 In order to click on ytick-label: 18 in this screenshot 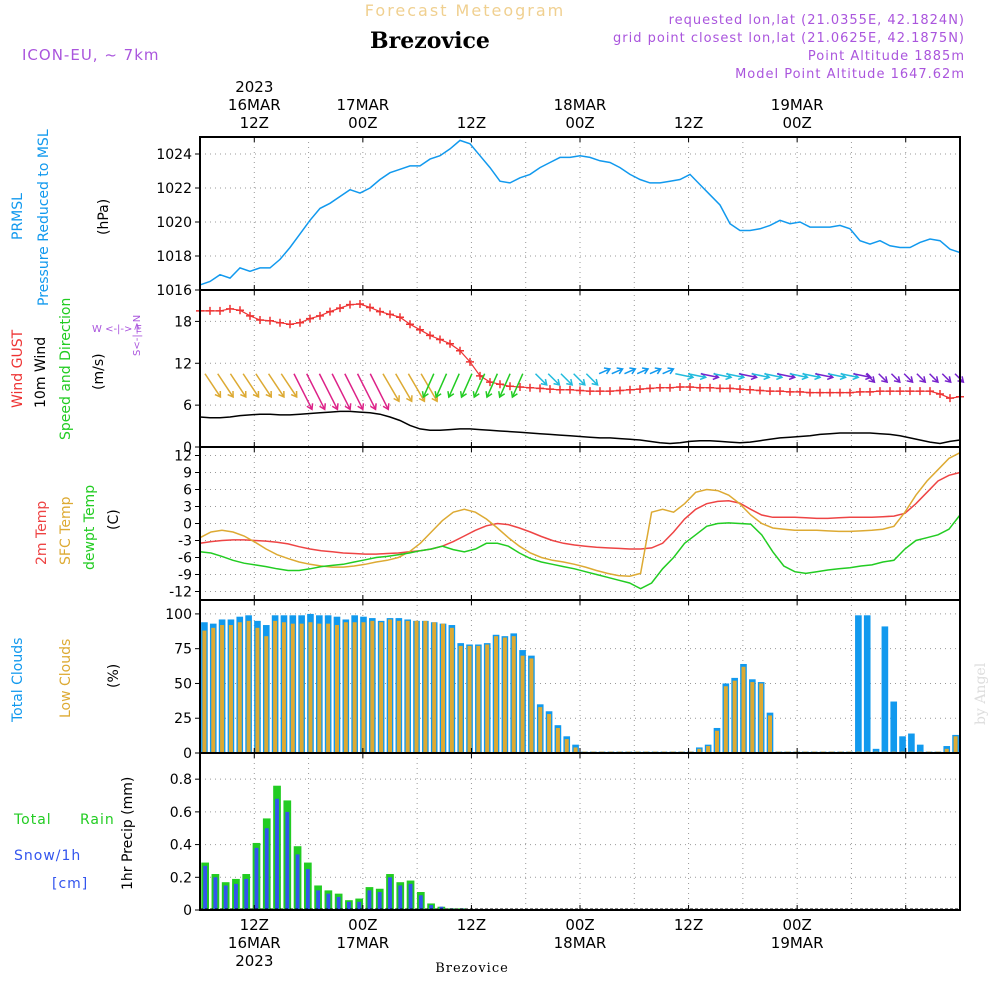, I will do `click(183, 322)`.